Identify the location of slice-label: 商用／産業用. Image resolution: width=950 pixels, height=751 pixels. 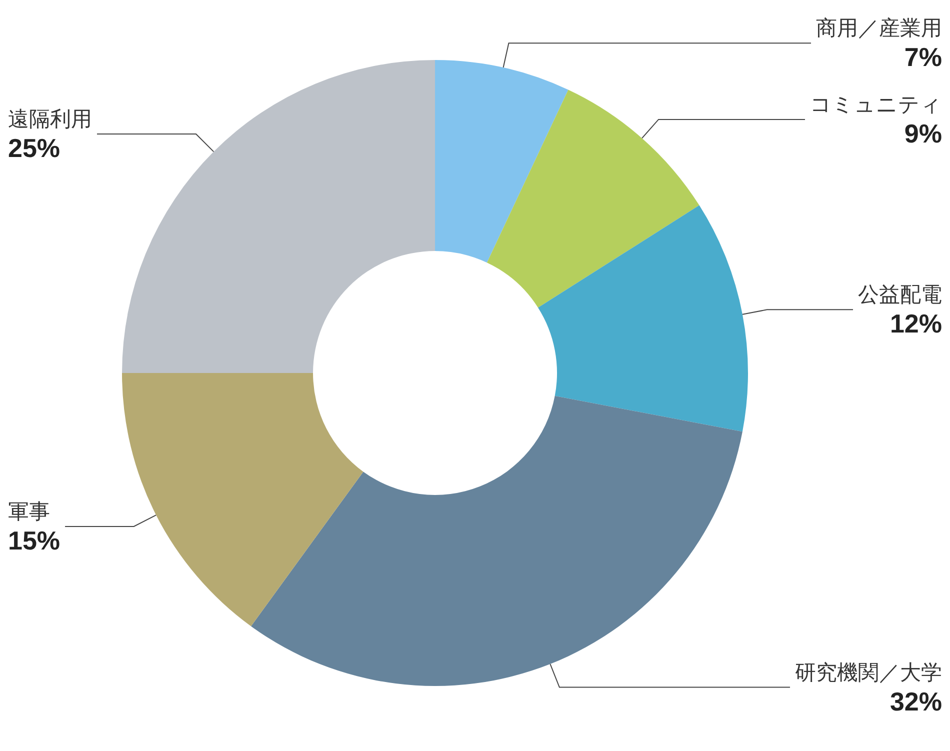
(879, 28).